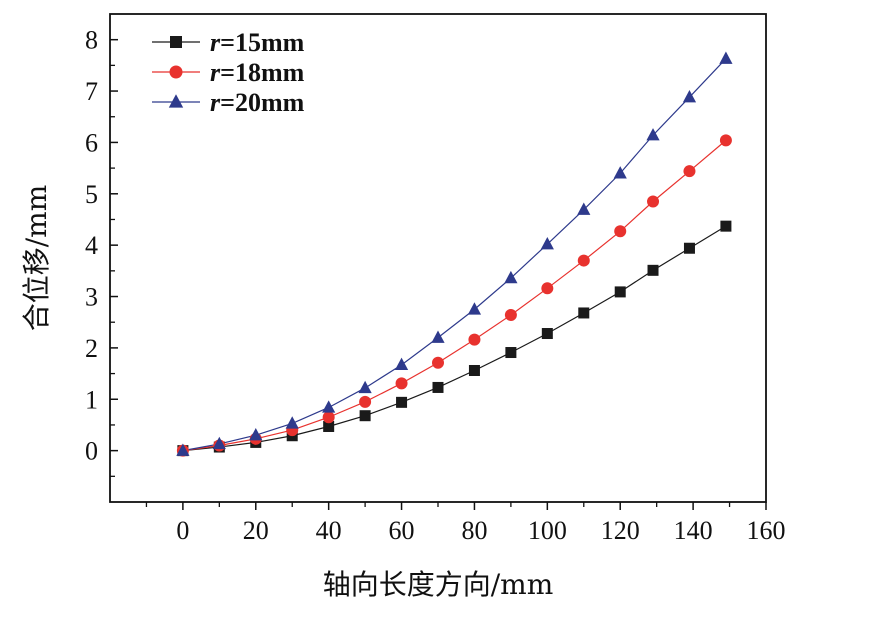 The height and width of the screenshot is (617, 869). Describe the element at coordinates (91, 451) in the screenshot. I see `y-tick-label: 0` at that location.